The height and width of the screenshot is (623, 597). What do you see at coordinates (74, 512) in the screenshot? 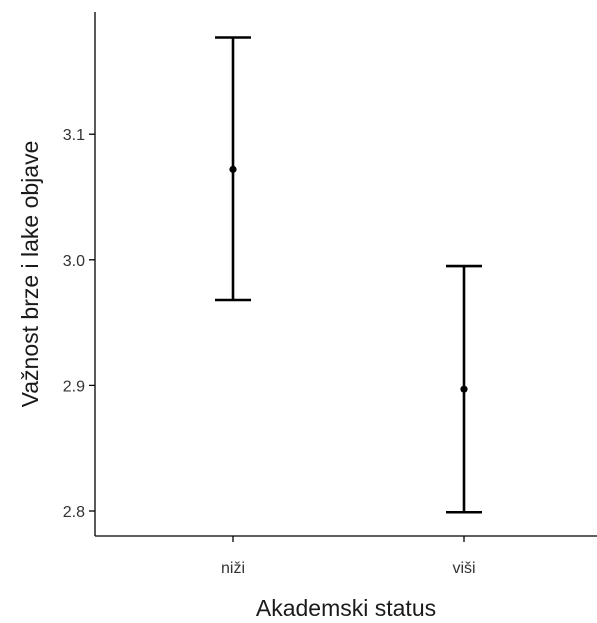
I see `y-tick-label: 2.8` at bounding box center [74, 512].